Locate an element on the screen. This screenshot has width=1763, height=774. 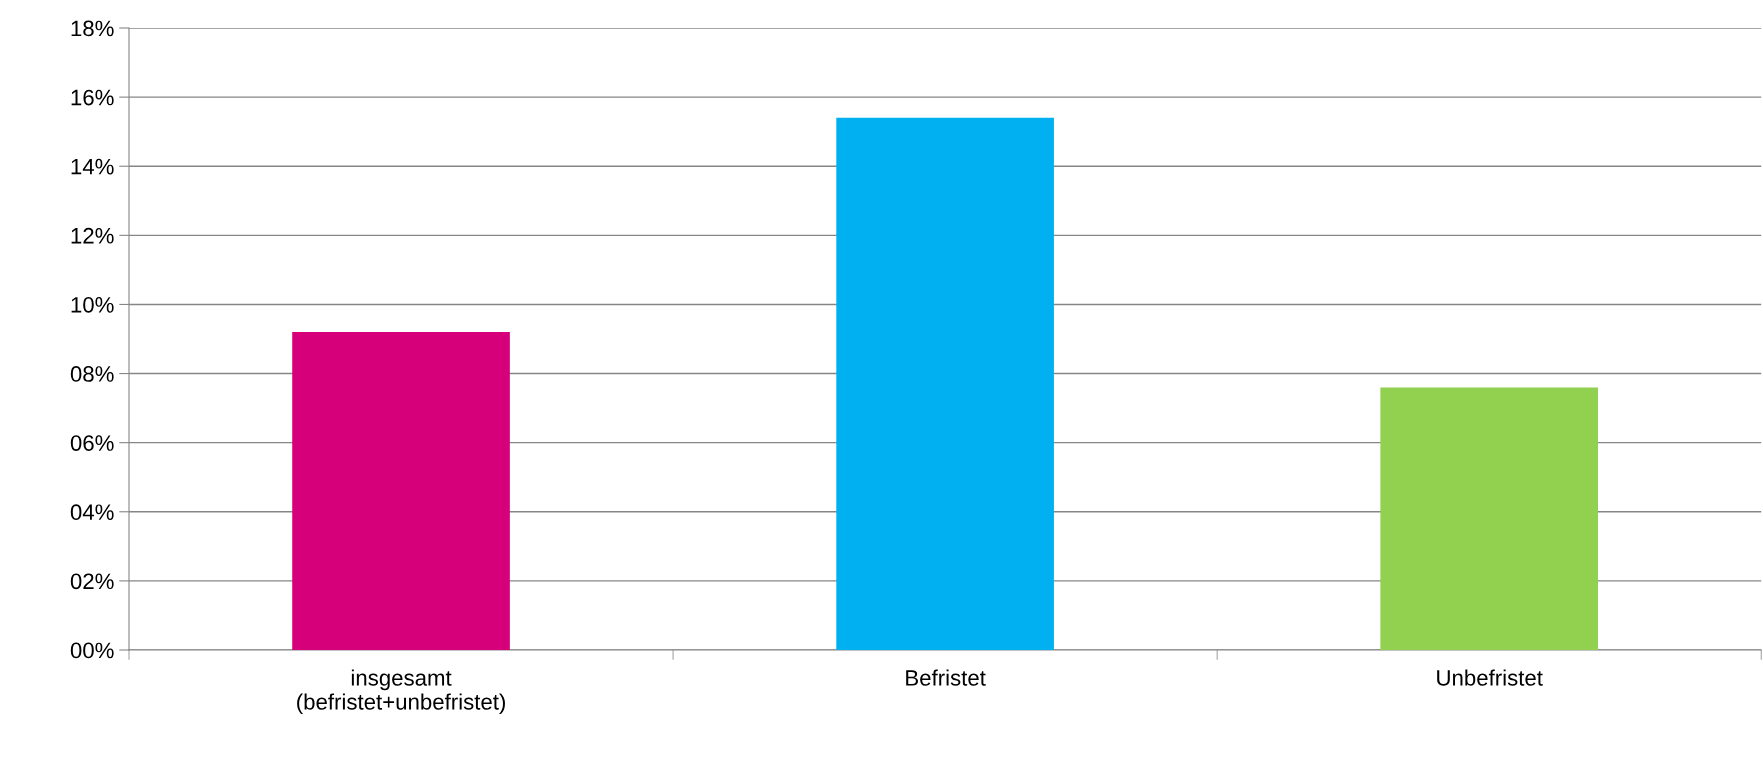
y-tick-label: 10% is located at coordinates (92, 304).